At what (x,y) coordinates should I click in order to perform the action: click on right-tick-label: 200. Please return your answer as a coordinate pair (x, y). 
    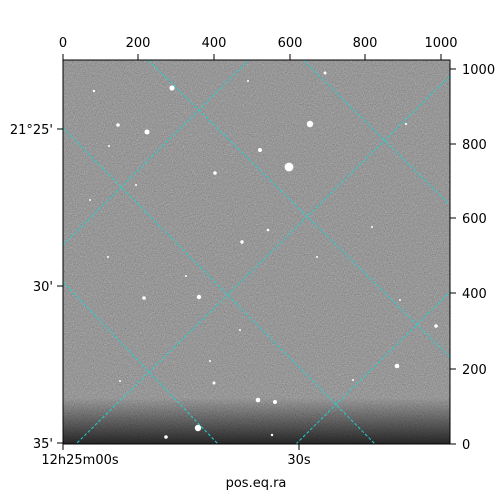
    Looking at the image, I should click on (474, 370).